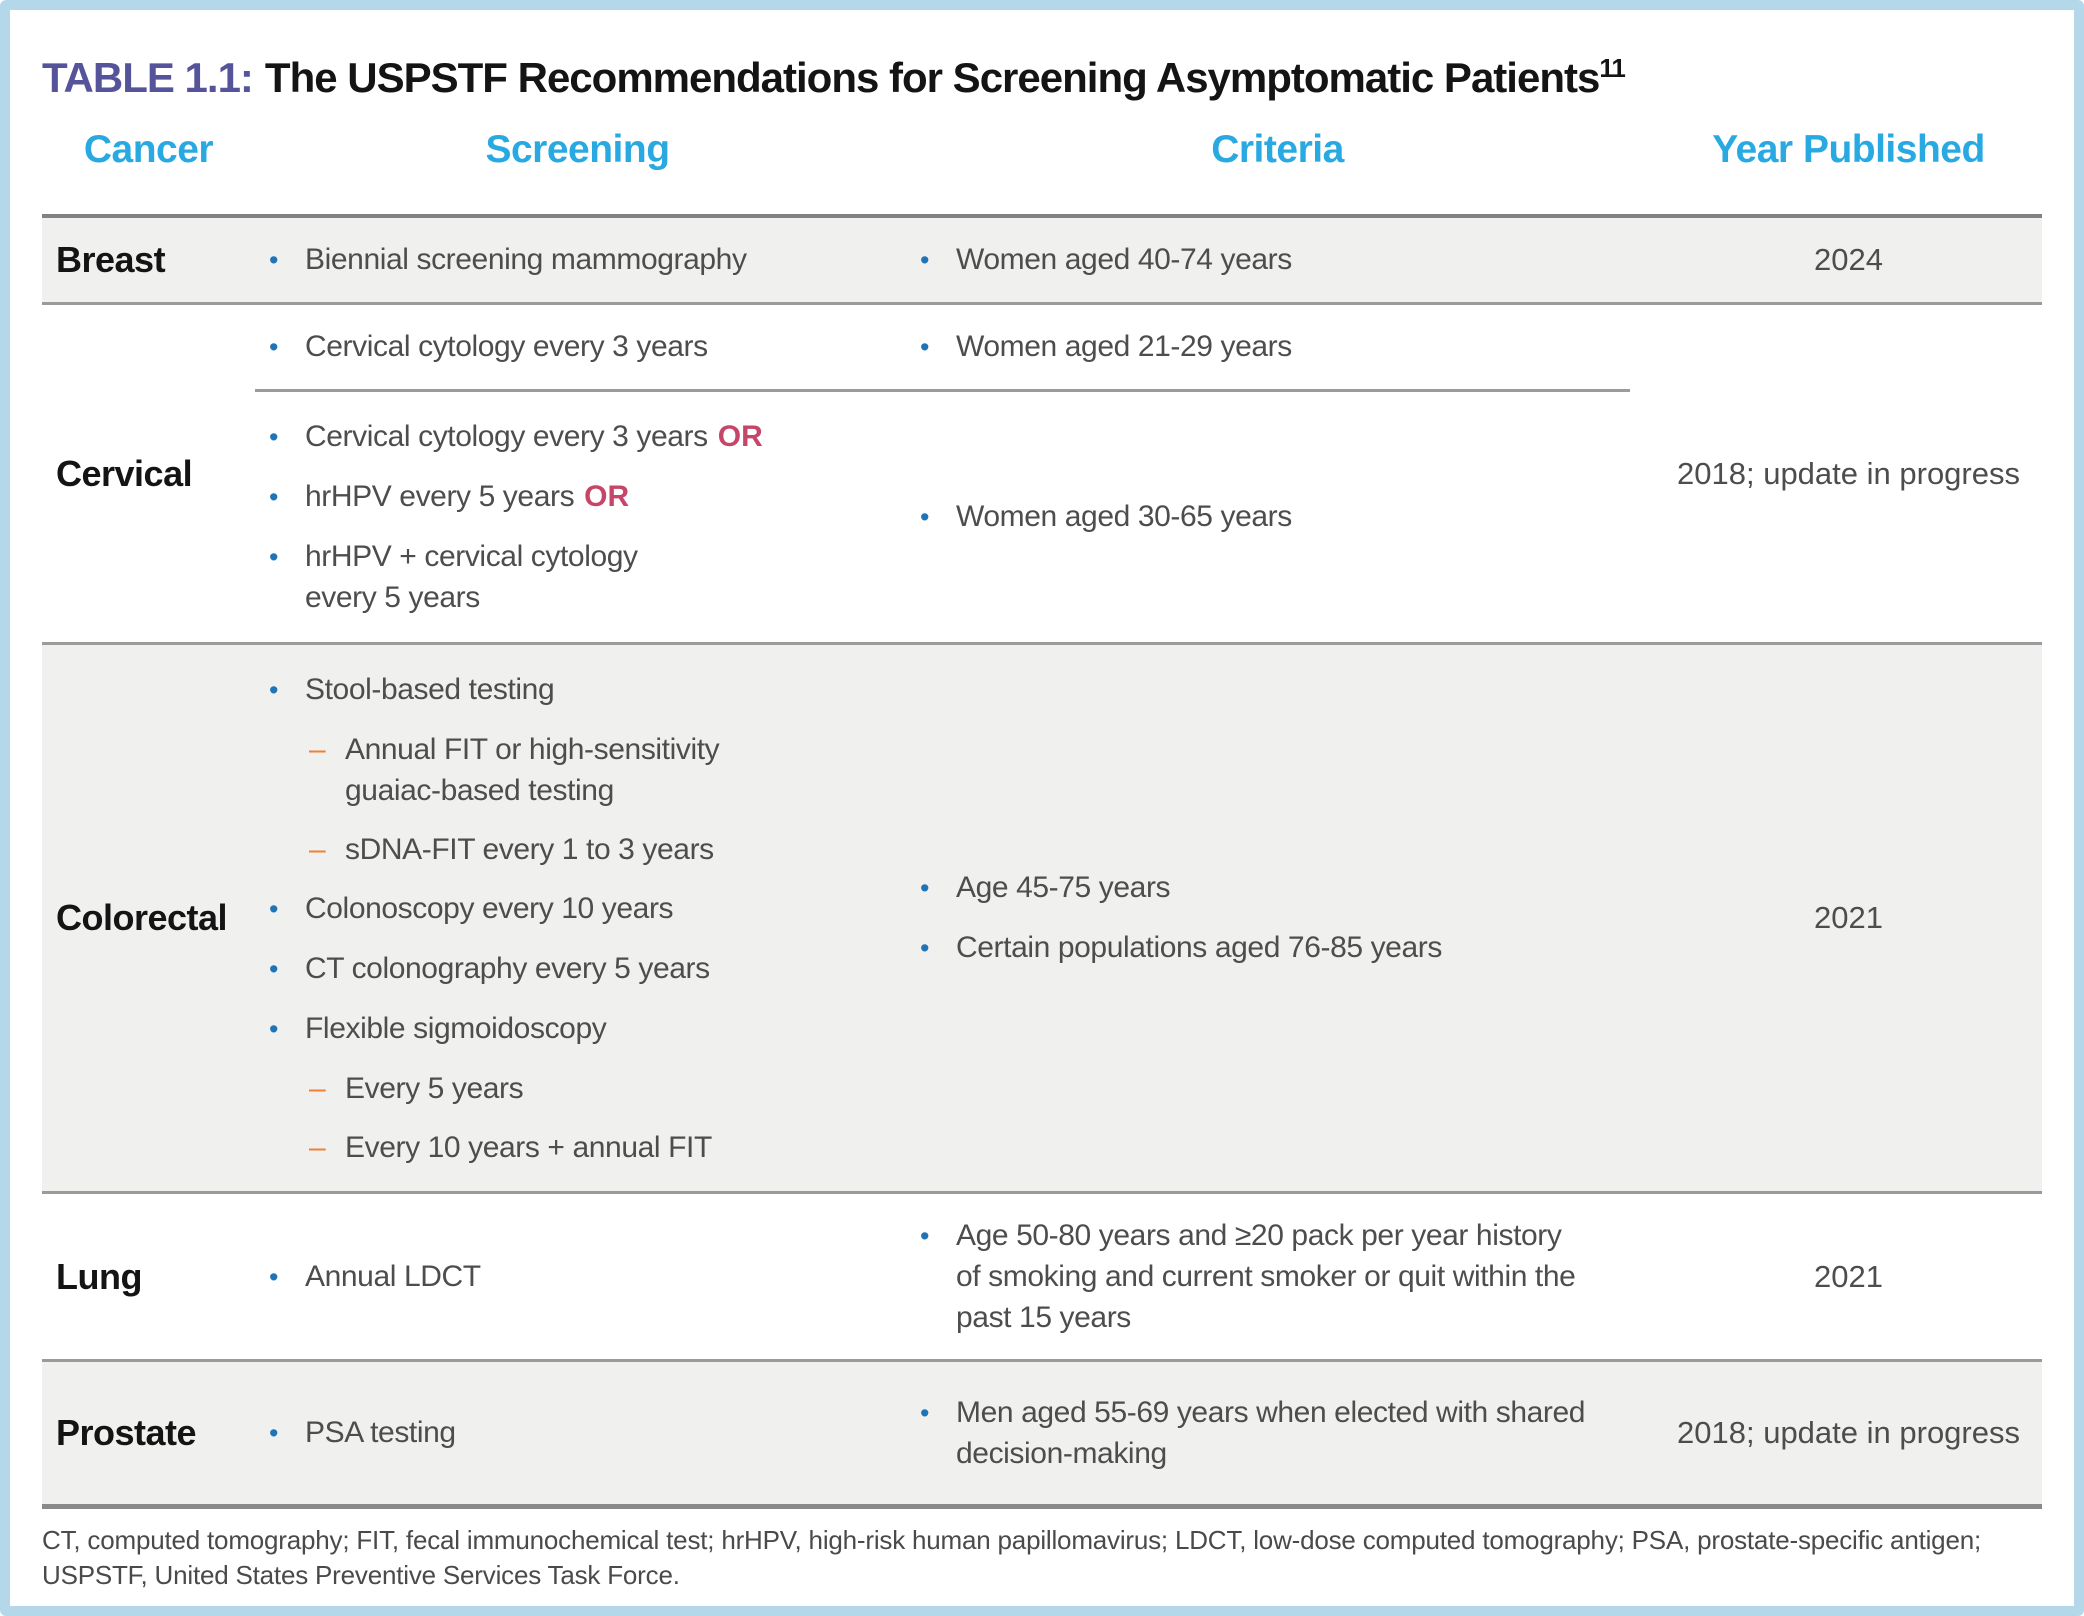 The width and height of the screenshot is (2084, 1616). What do you see at coordinates (111, 259) in the screenshot?
I see `cancer-label: Breast` at bounding box center [111, 259].